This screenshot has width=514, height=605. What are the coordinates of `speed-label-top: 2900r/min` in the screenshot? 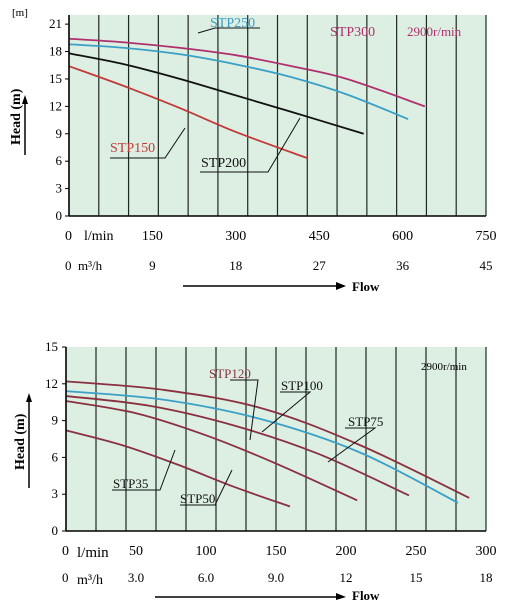 It's located at (434, 31).